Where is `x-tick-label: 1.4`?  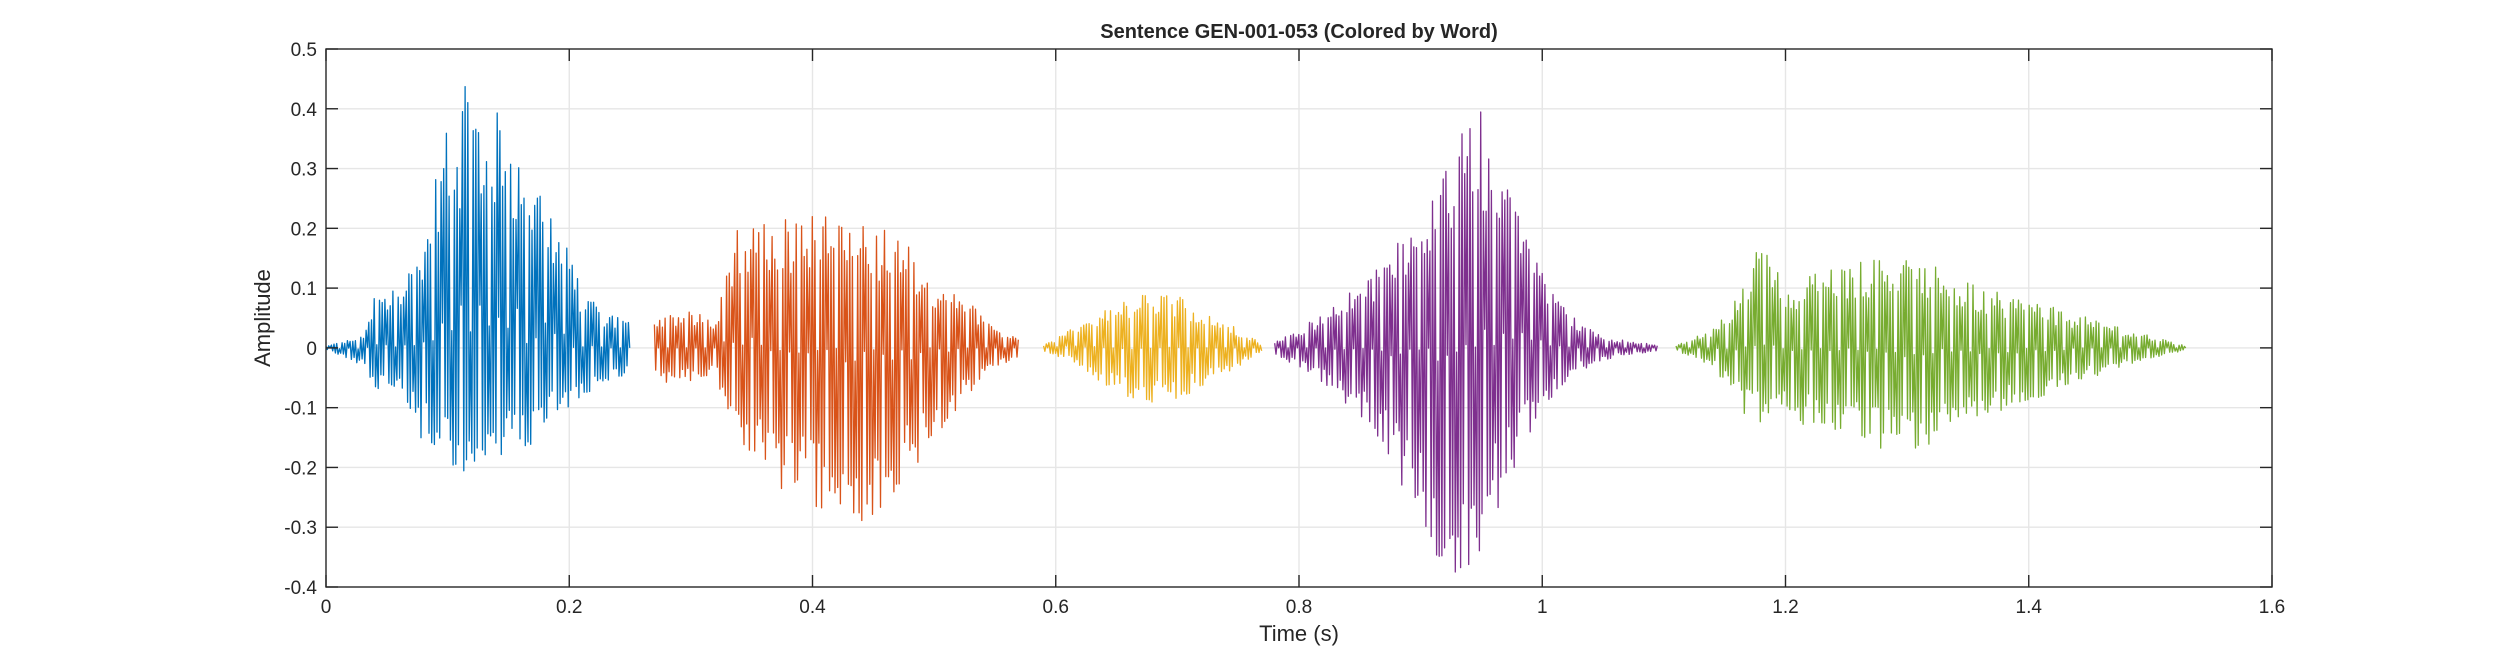 x-tick-label: 1.4 is located at coordinates (2029, 607).